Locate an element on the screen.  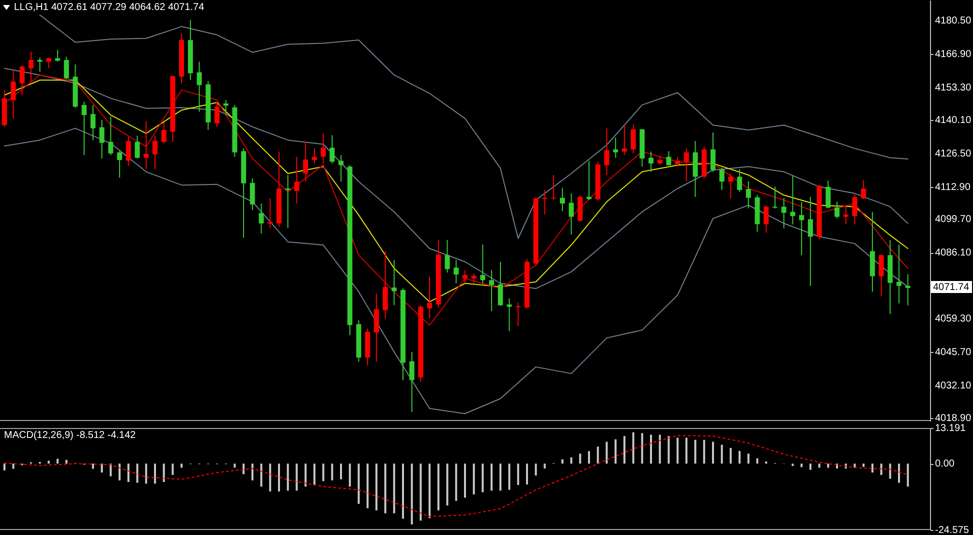
y-tick-label: 13.191 is located at coordinates (950, 428).